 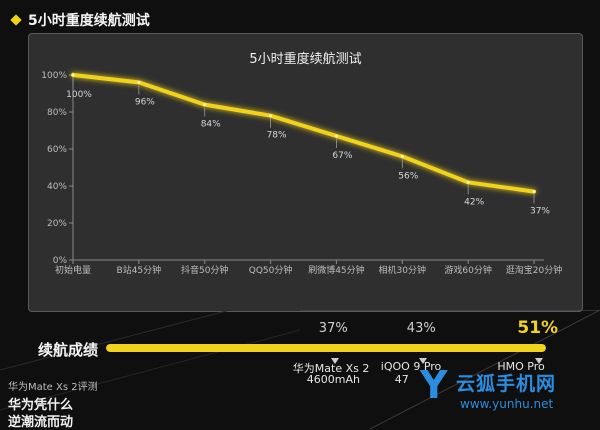 I want to click on data-label: 56%, so click(x=408, y=176).